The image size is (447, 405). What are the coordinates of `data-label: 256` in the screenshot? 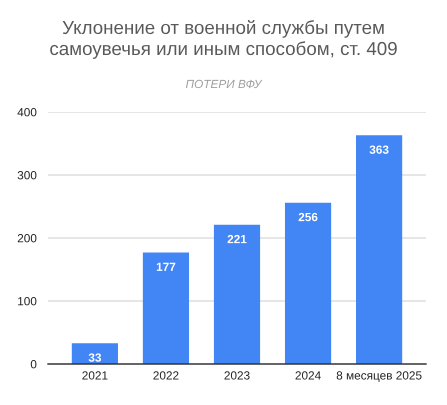 It's located at (308, 217).